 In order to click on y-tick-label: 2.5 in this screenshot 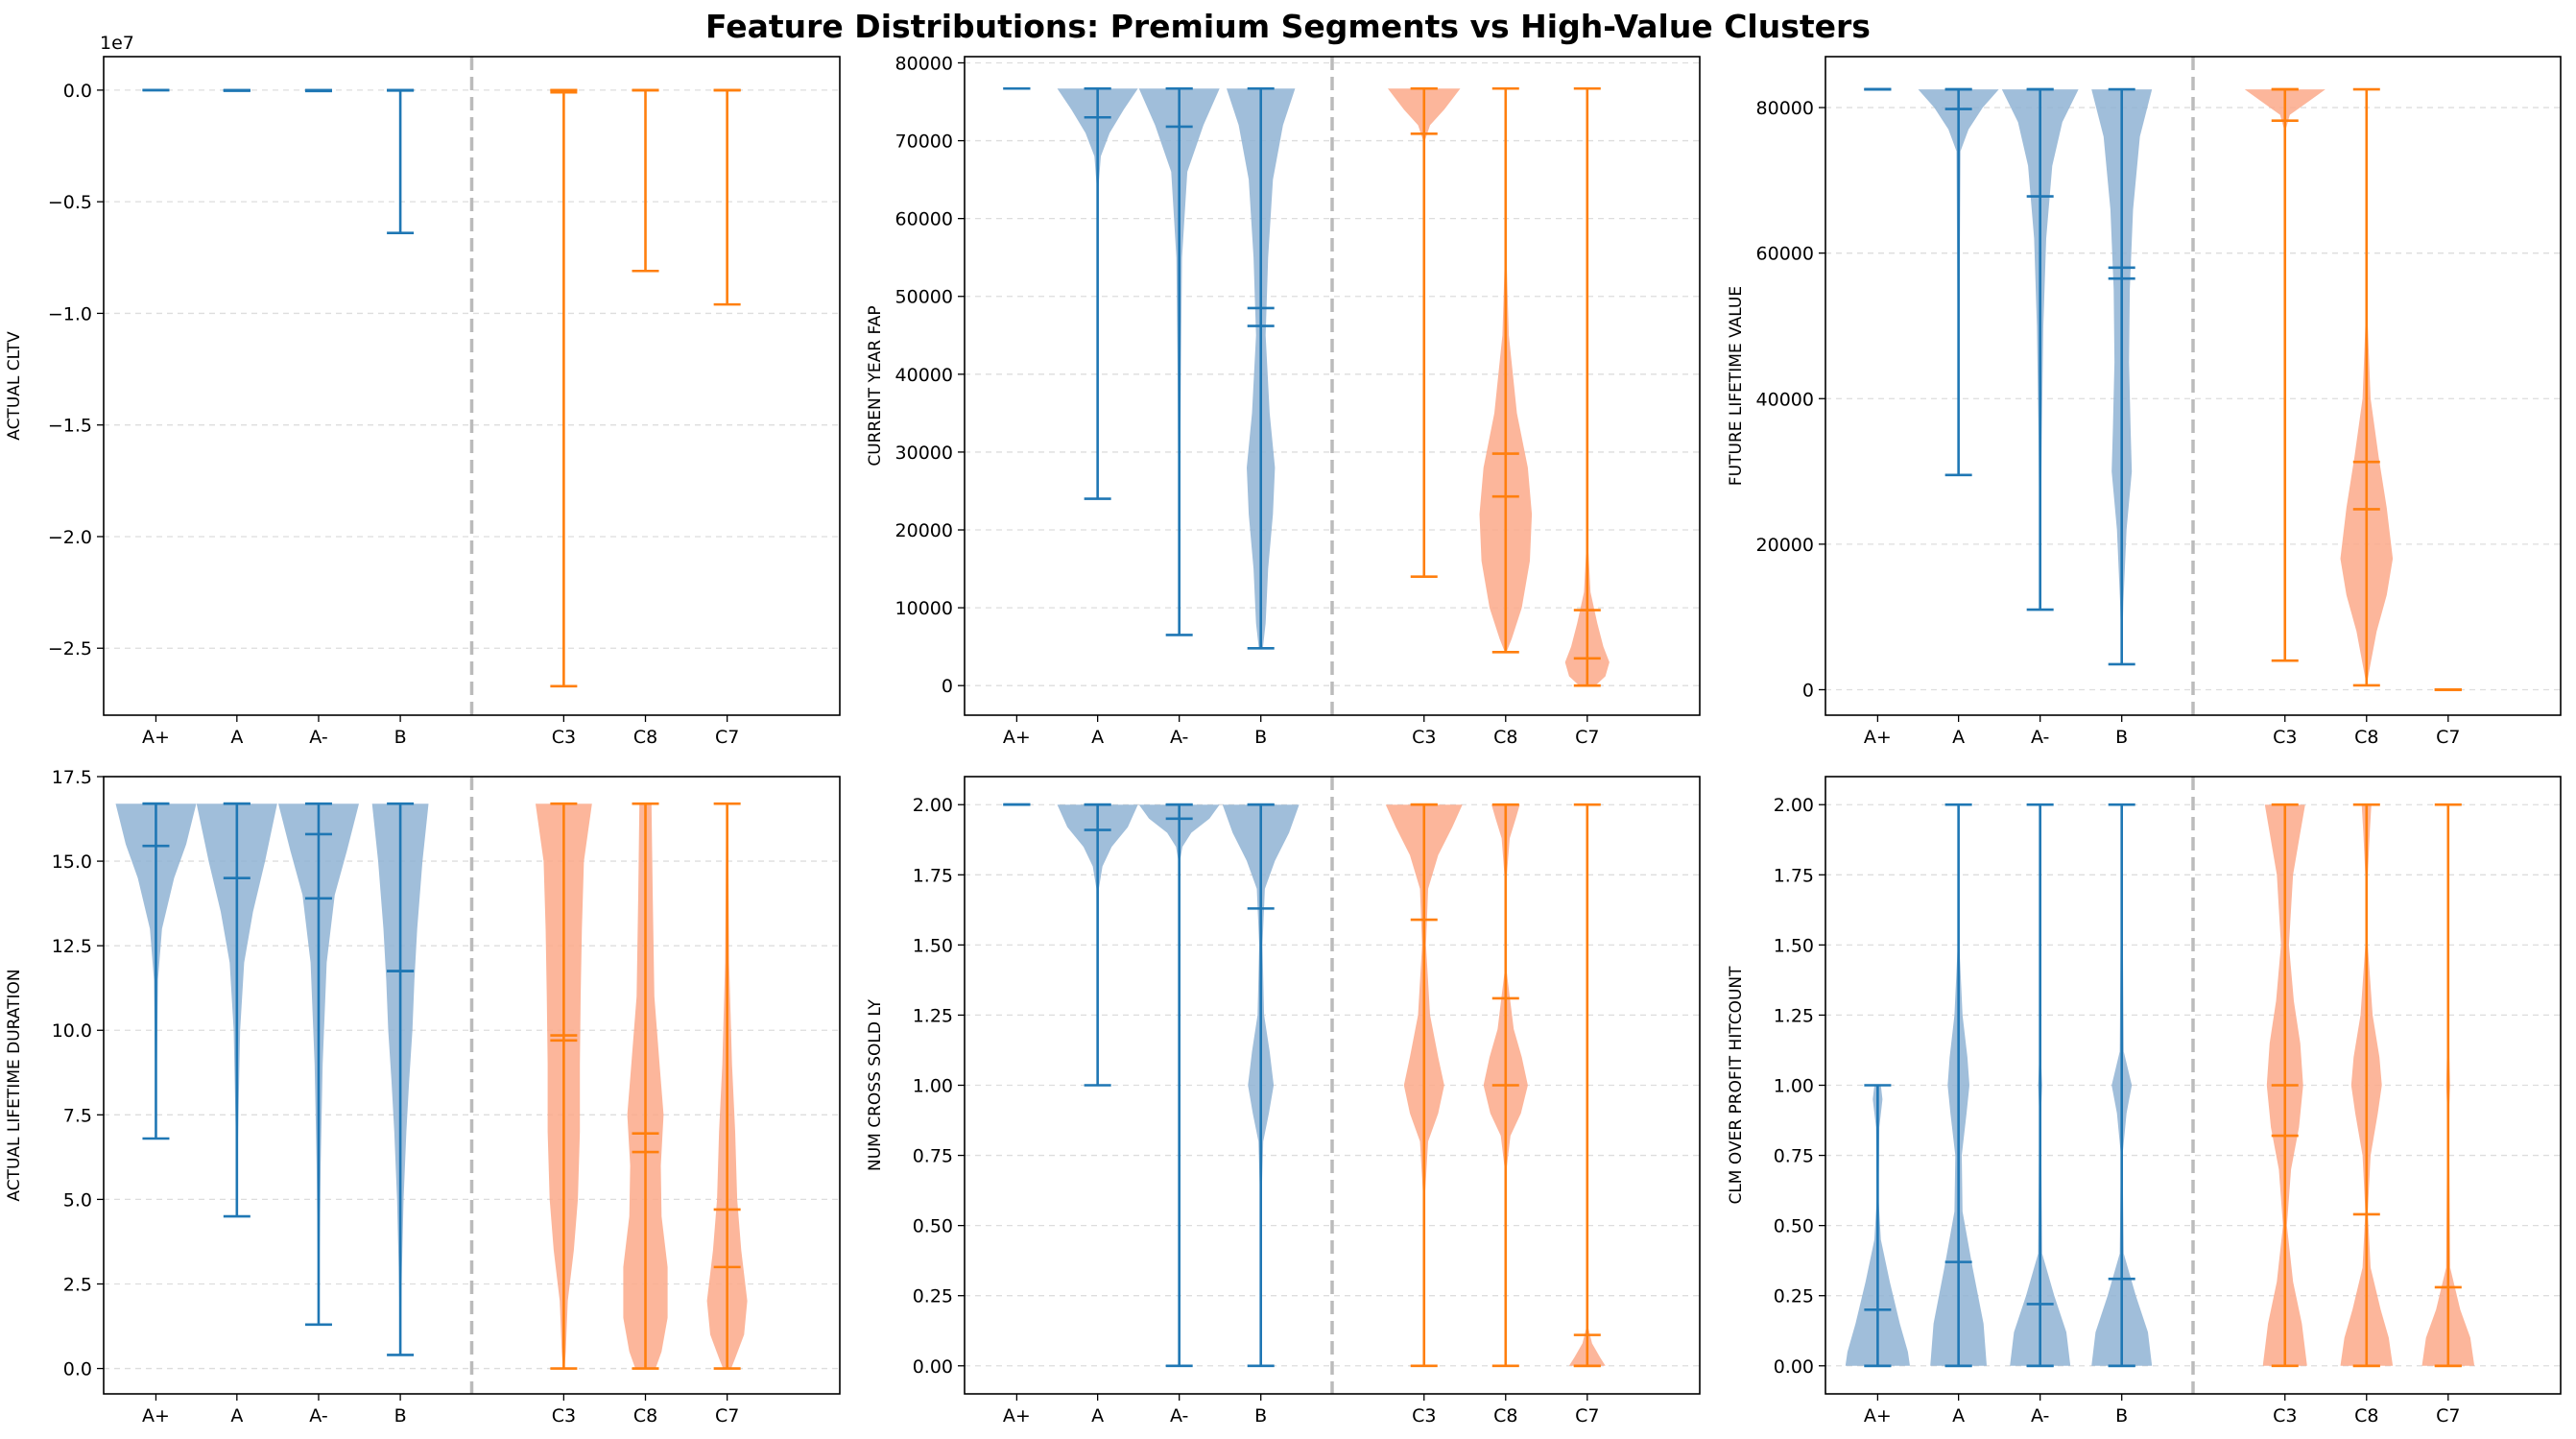, I will do `click(77, 1284)`.